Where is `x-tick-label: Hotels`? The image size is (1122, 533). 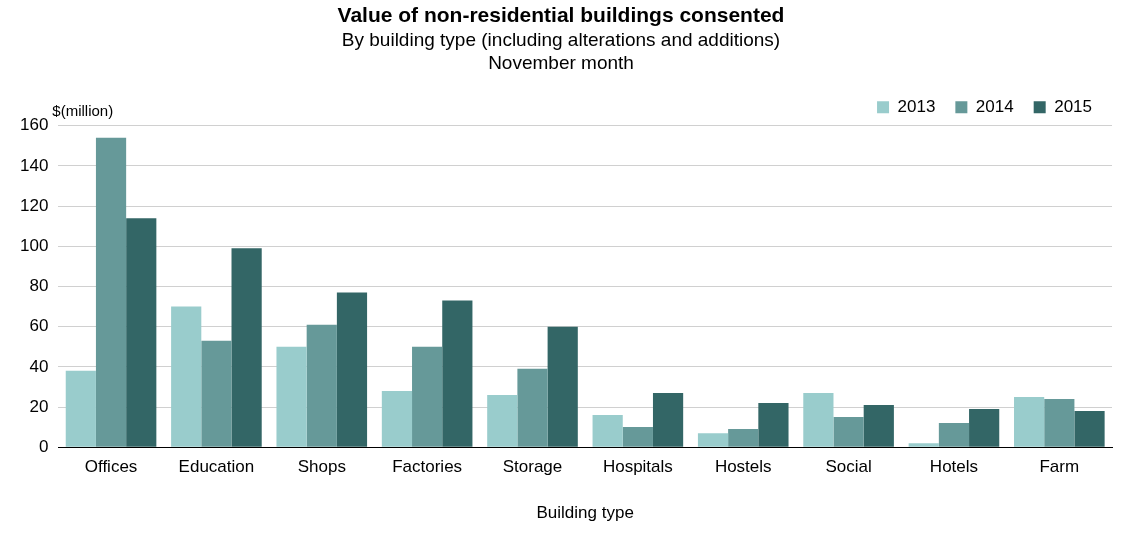
x-tick-label: Hotels is located at coordinates (954, 467).